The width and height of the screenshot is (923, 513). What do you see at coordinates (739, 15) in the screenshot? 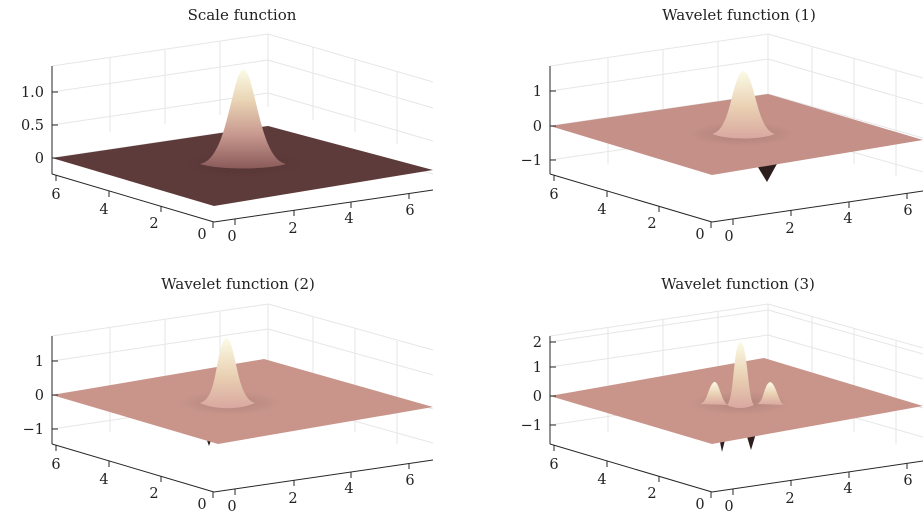
I see `panel-title: Wavelet function (1)` at bounding box center [739, 15].